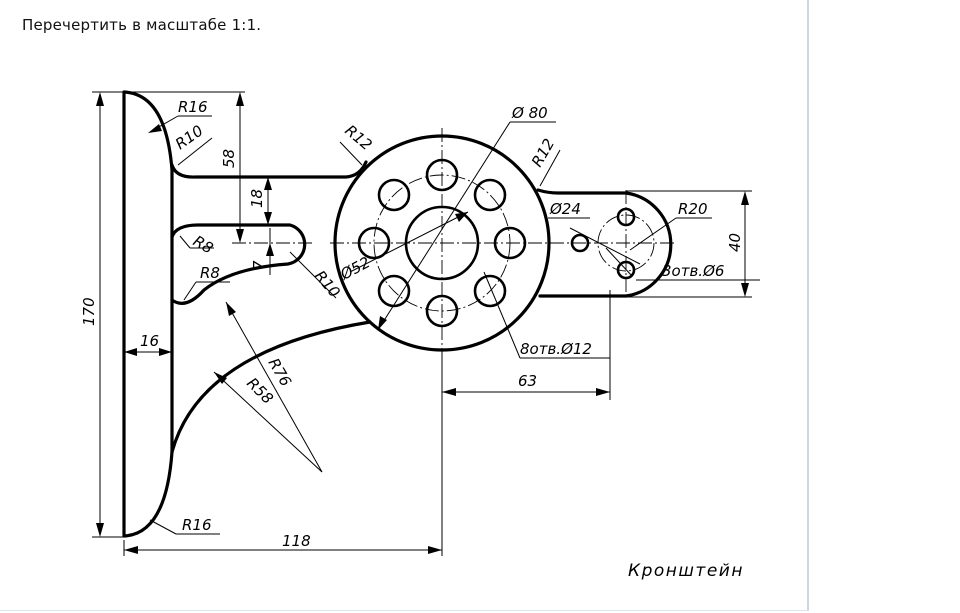  I want to click on lower-curve, so click(271, 387).